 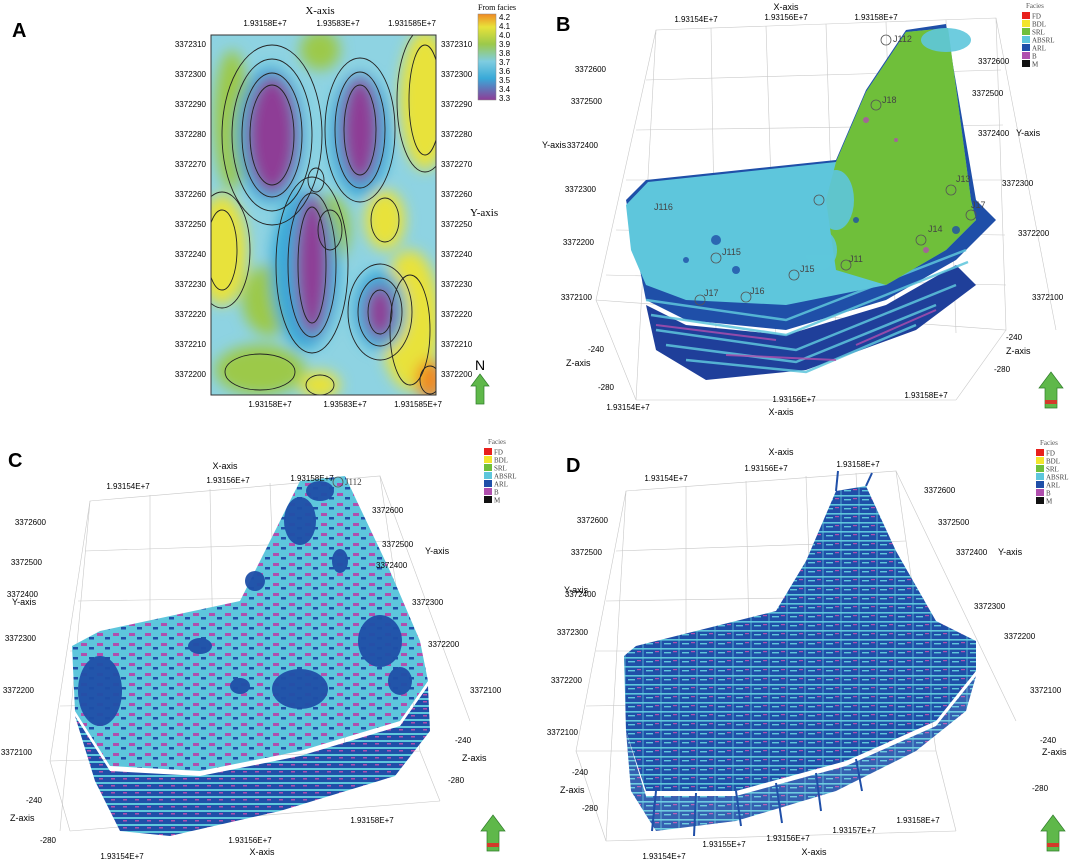 I want to click on well-marker, so click(x=338, y=482).